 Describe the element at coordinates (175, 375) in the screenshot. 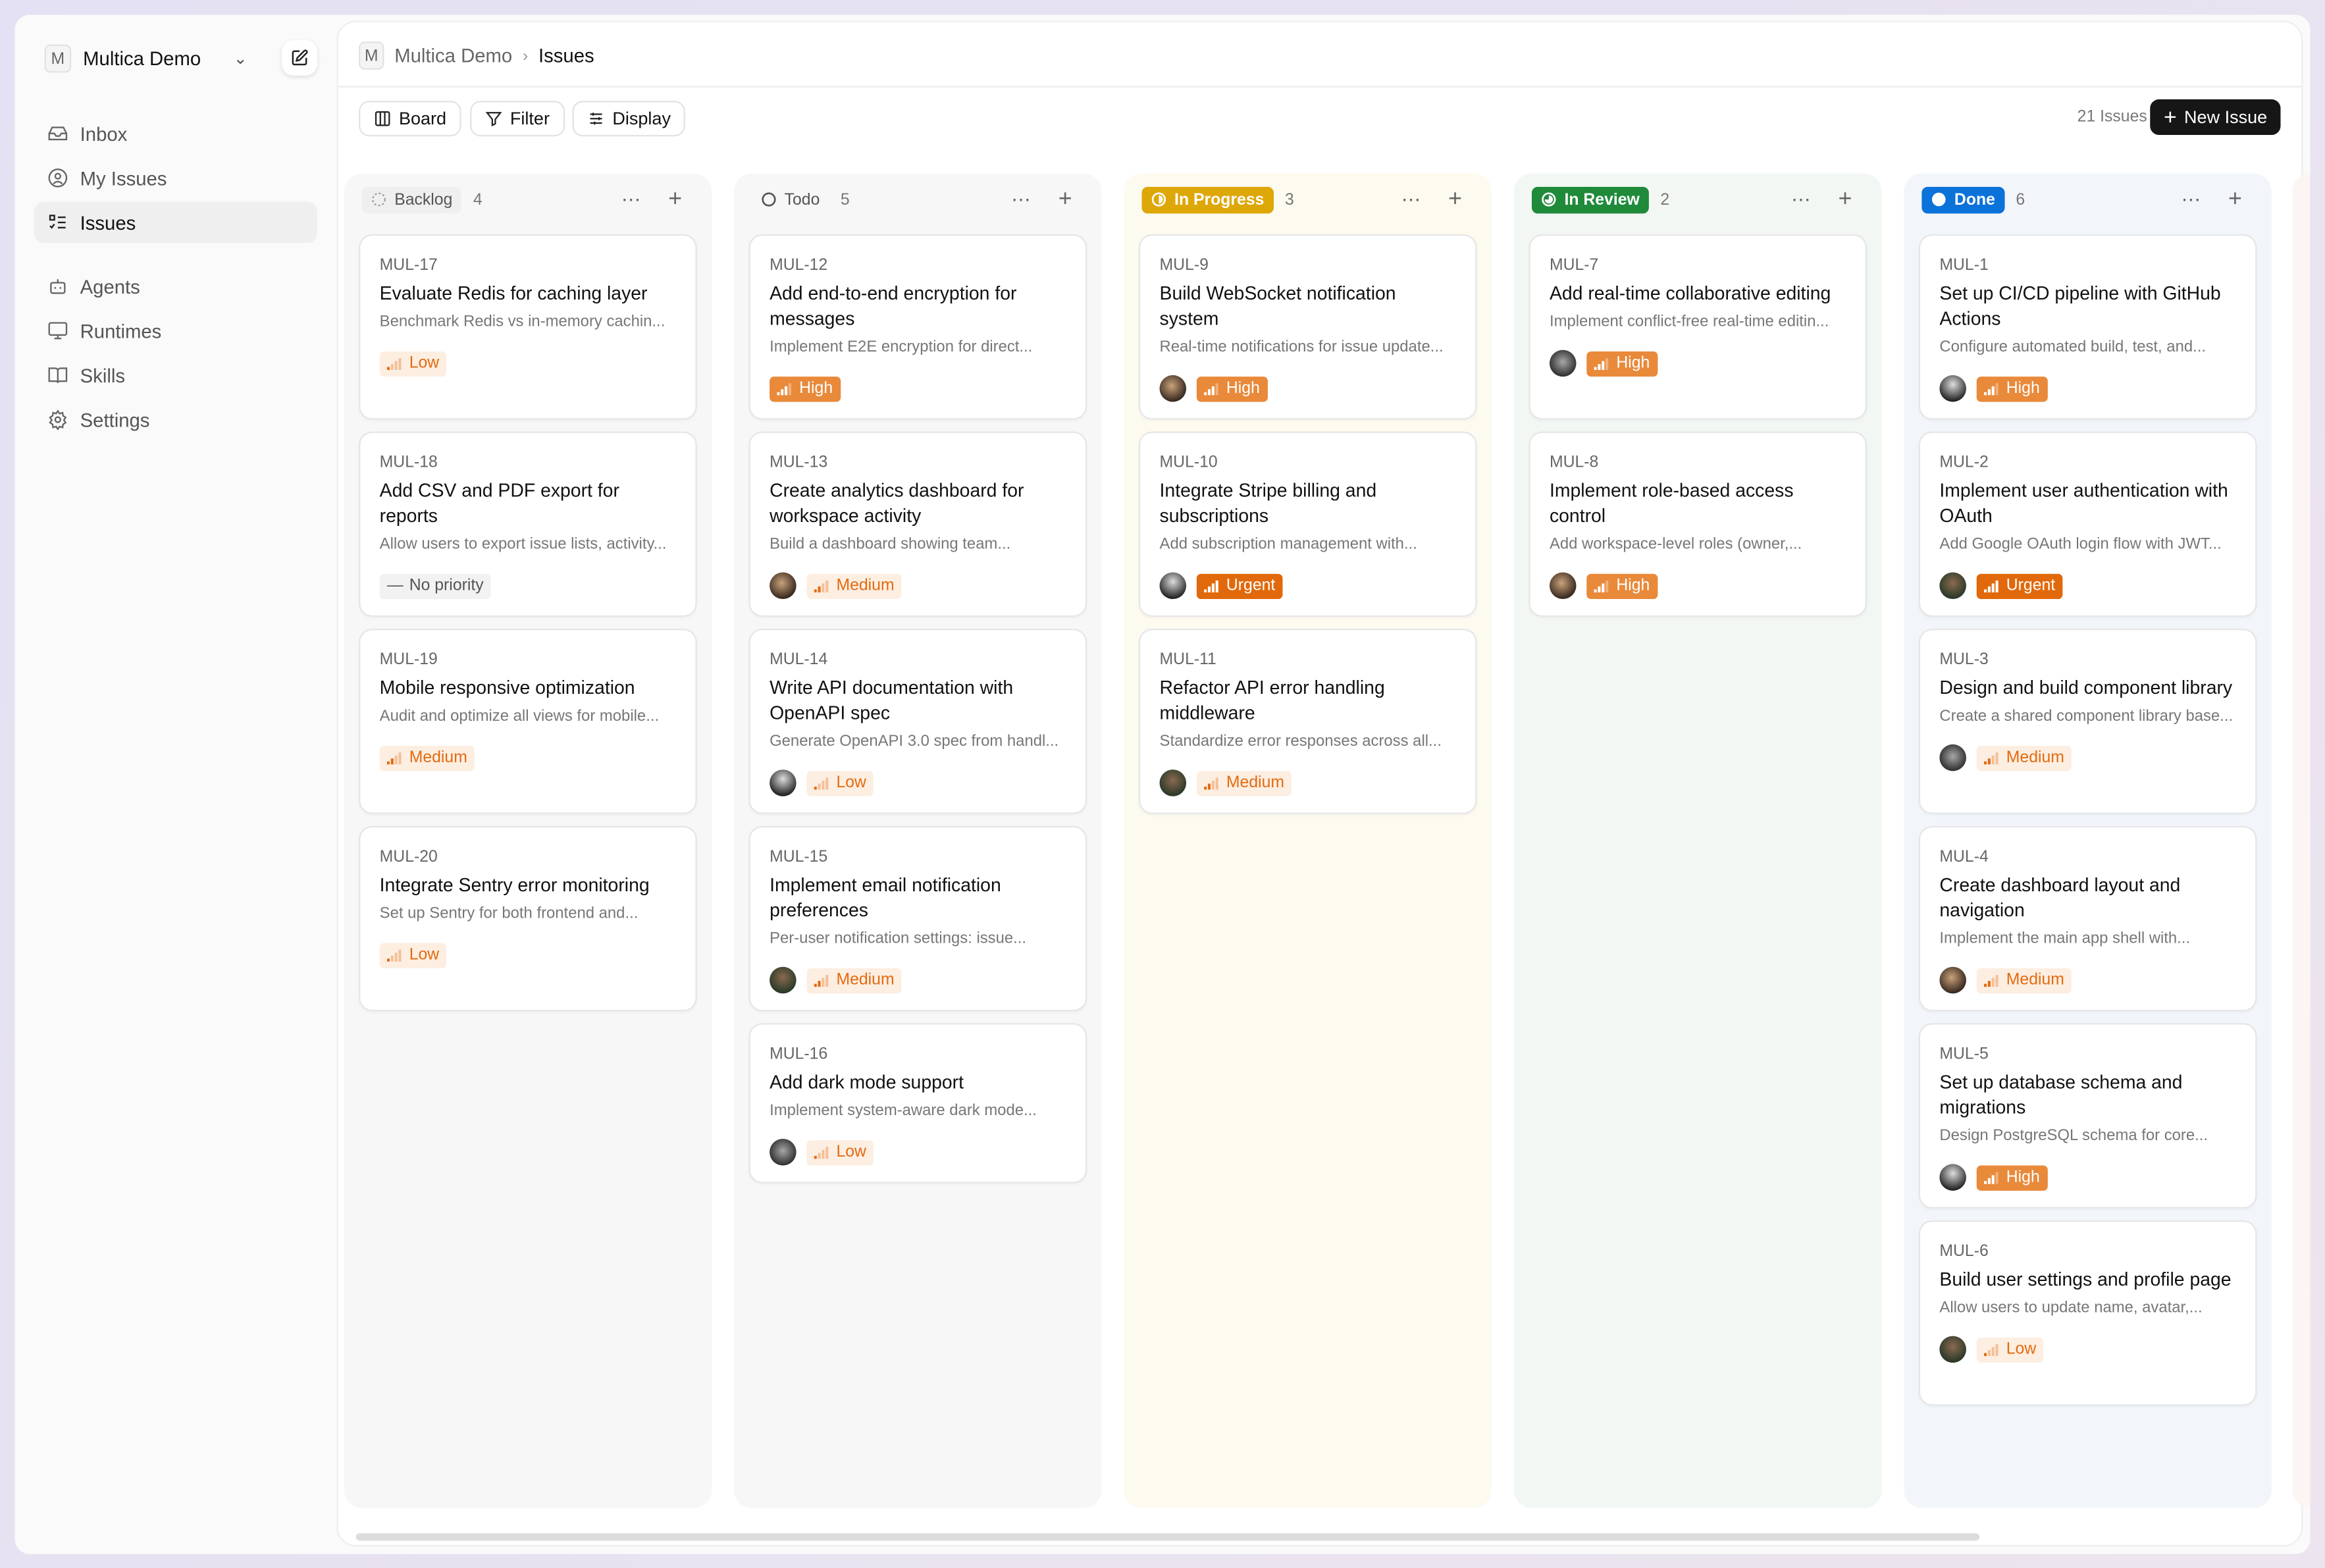

I see `sidebar-item-skills: Skills` at that location.